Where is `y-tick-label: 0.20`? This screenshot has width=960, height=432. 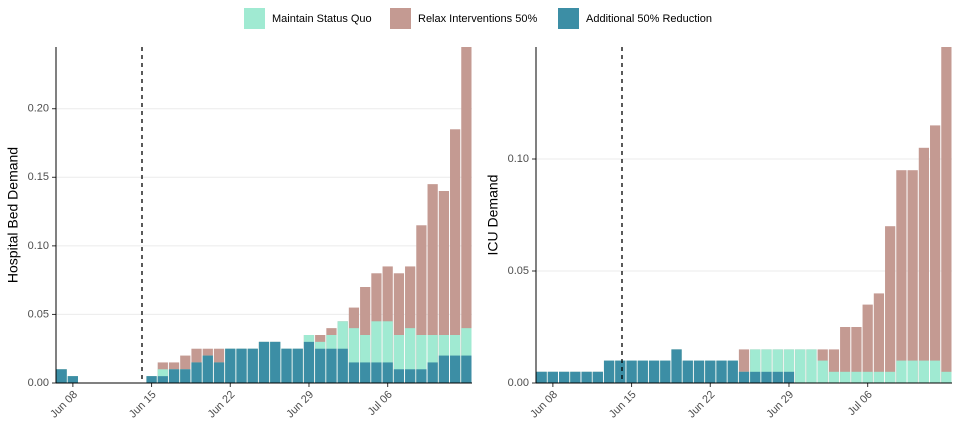 y-tick-label: 0.20 is located at coordinates (38, 109).